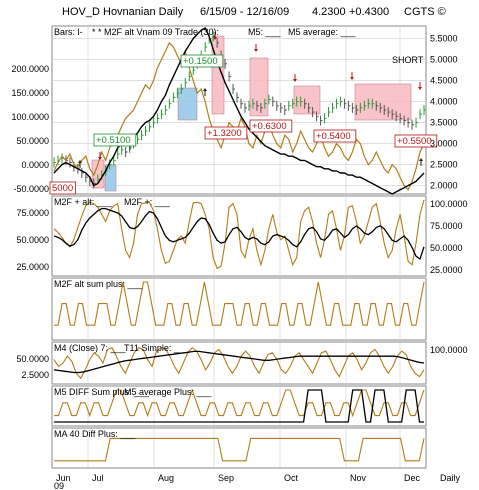 The width and height of the screenshot is (479, 490). What do you see at coordinates (30, 69) in the screenshot?
I see `left-axis-tick: 200.0000` at bounding box center [30, 69].